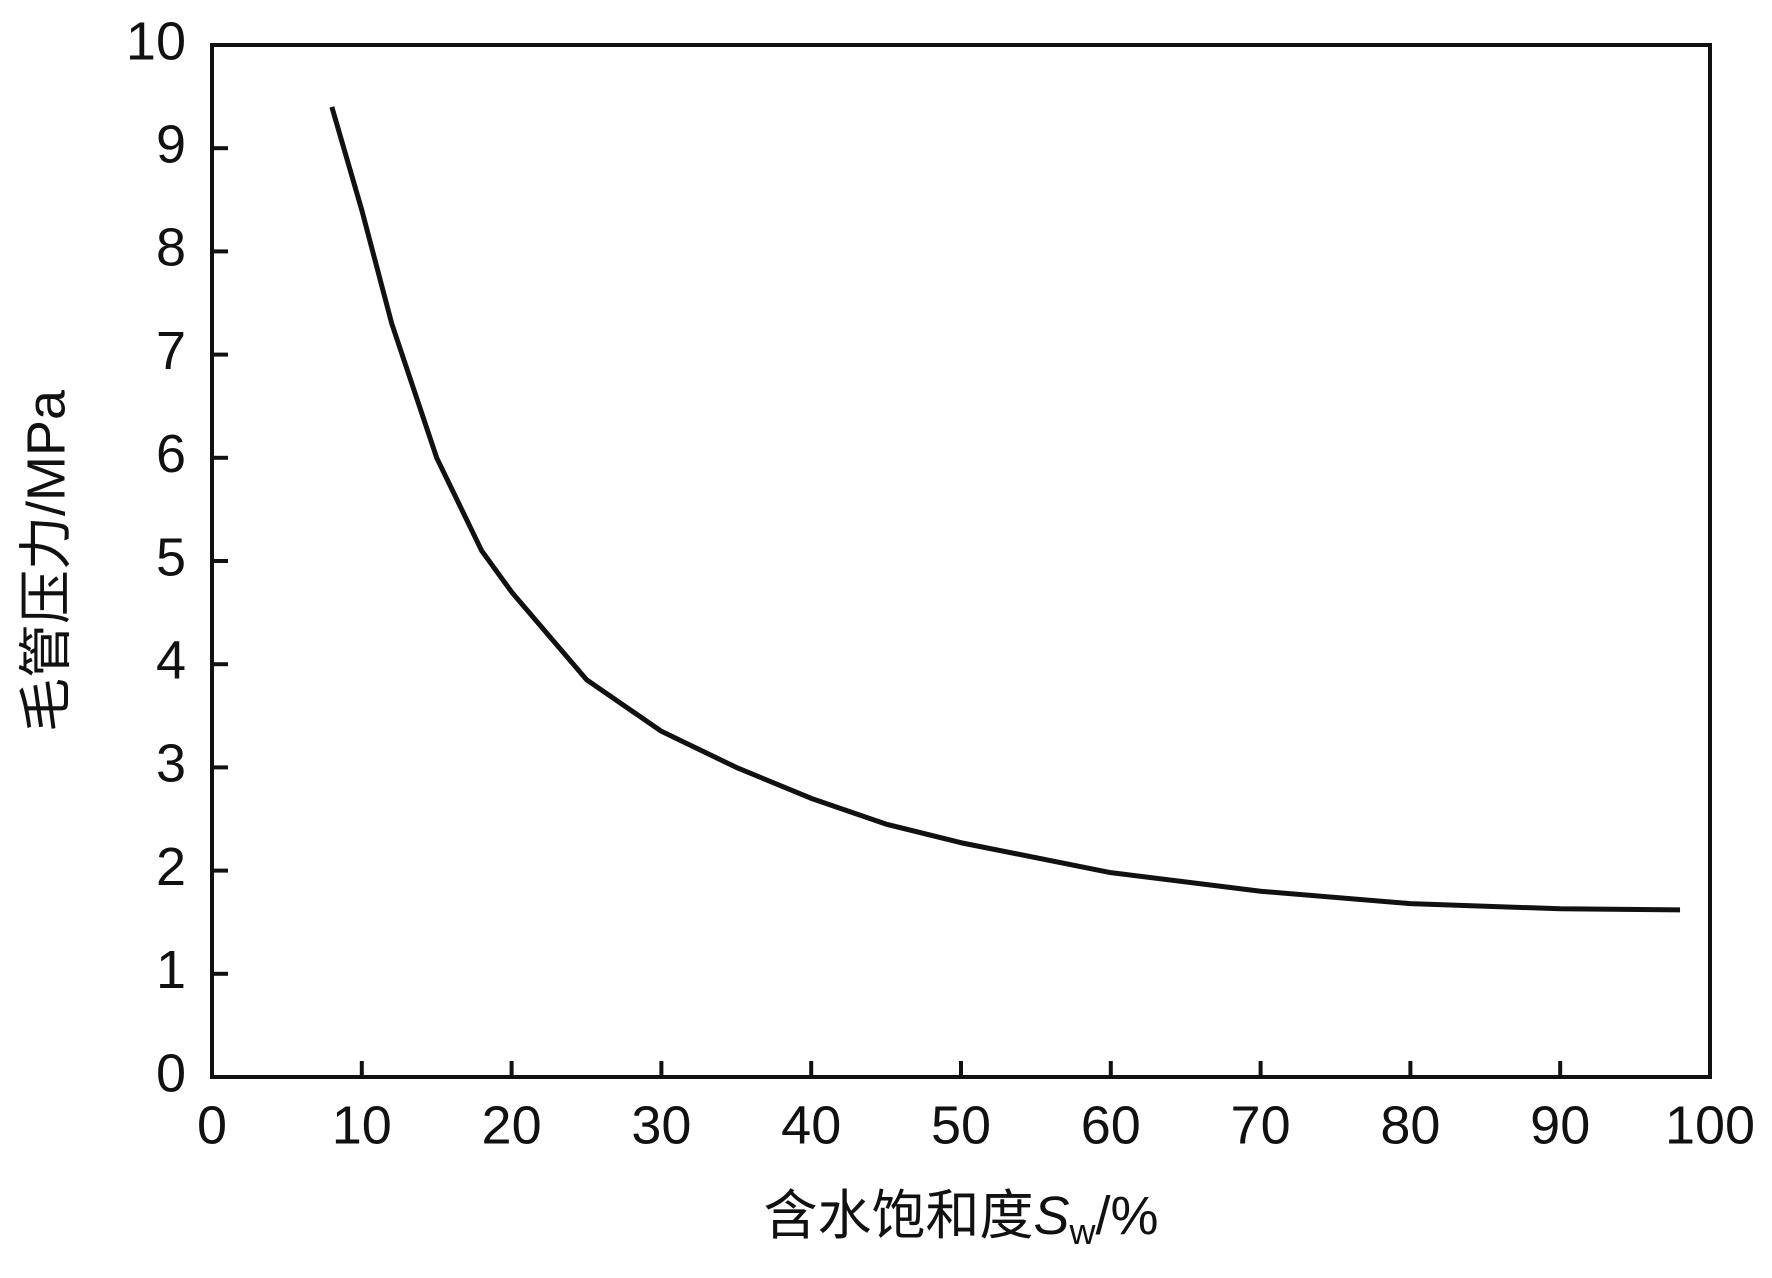 This screenshot has width=1772, height=1278. Describe the element at coordinates (1111, 1125) in the screenshot. I see `x-tick-label: 60` at that location.